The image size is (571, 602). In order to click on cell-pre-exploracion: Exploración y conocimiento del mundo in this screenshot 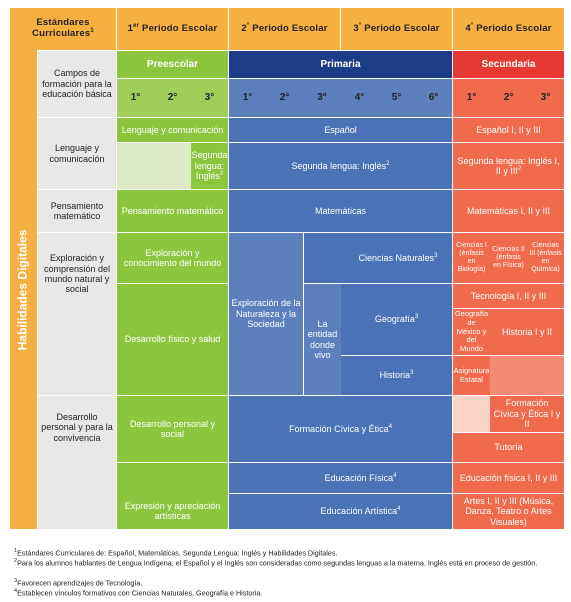, I will do `click(172, 258)`.